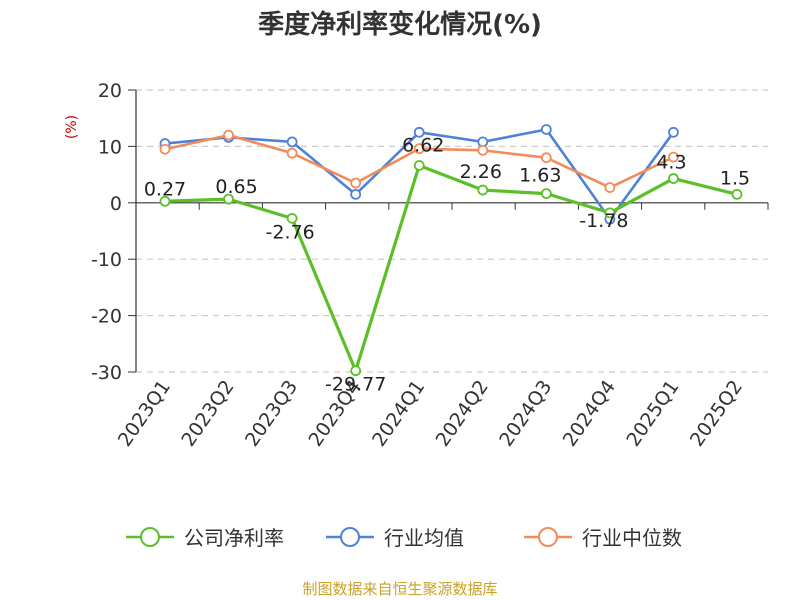 The image size is (800, 600). What do you see at coordinates (271, 413) in the screenshot?
I see `x-tick-label: 2023Q3` at bounding box center [271, 413].